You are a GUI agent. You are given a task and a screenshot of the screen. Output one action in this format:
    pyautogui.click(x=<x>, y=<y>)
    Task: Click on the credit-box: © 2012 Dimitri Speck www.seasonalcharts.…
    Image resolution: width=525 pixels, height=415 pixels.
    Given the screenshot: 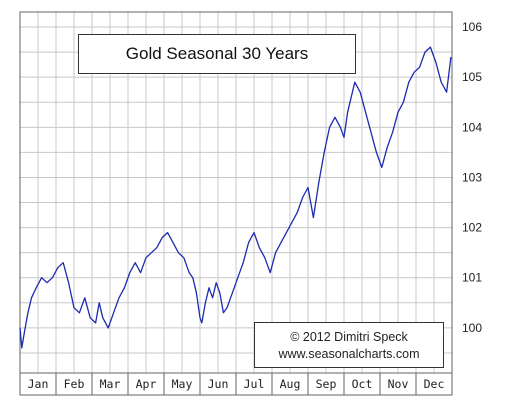 What is the action you would take?
    pyautogui.click(x=349, y=345)
    